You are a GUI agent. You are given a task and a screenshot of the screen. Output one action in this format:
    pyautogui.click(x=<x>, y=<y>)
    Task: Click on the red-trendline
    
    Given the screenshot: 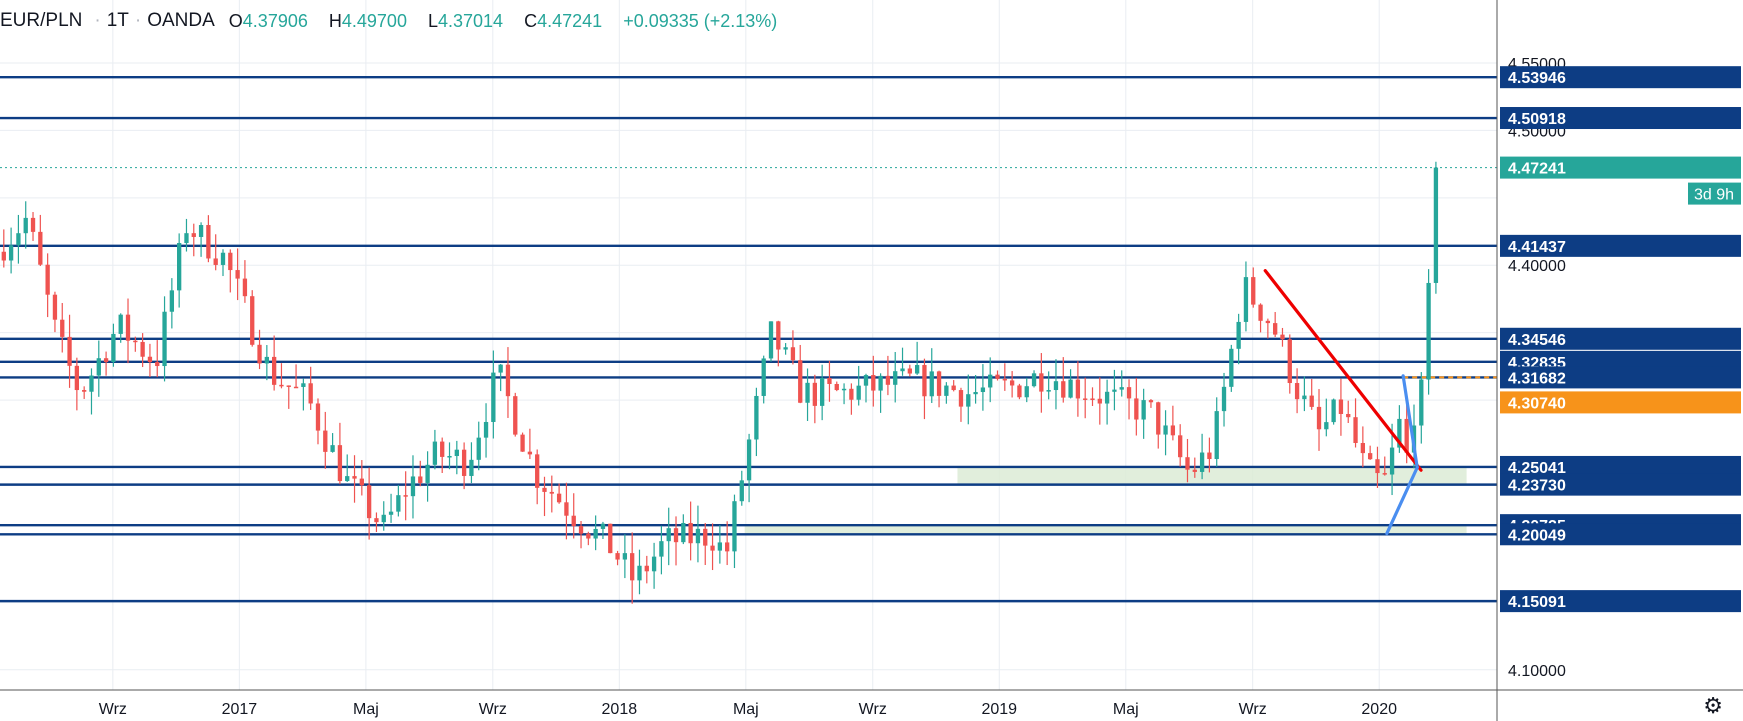 What is the action you would take?
    pyautogui.click(x=1343, y=370)
    